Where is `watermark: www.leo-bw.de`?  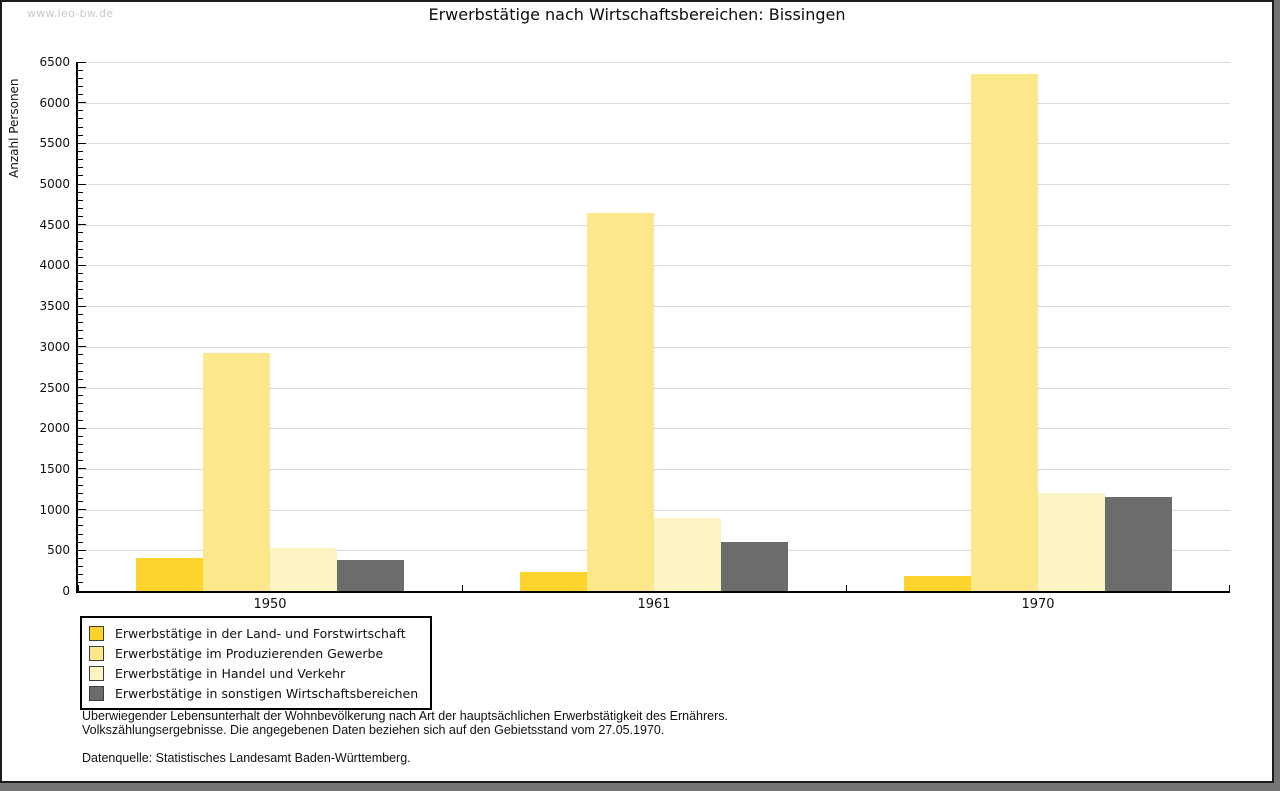 watermark: www.leo-bw.de is located at coordinates (70, 13).